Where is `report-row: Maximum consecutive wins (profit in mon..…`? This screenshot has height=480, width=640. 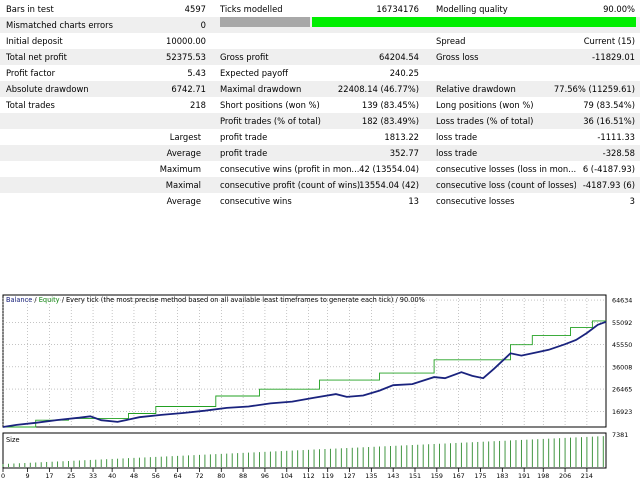
report-row: Maximum consecutive wins (profit in mon..… is located at coordinates (320, 169).